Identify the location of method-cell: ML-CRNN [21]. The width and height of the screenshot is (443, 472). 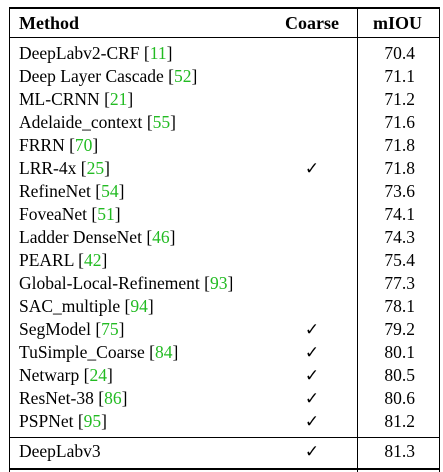
(76, 99).